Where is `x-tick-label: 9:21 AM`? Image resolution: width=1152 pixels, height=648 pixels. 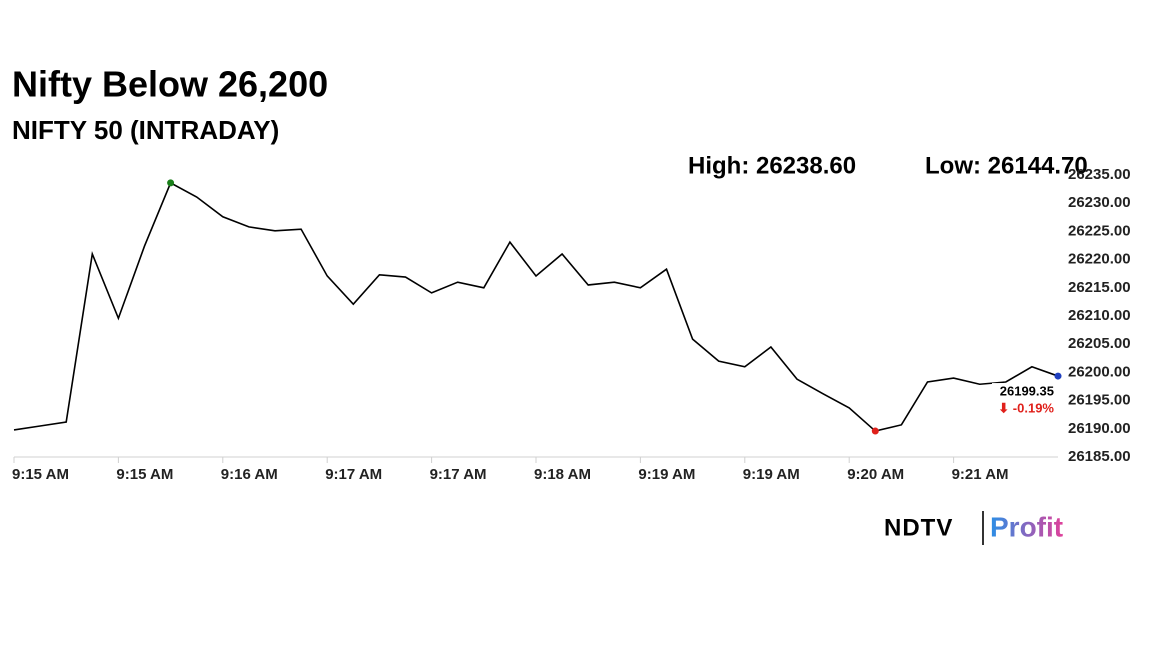 x-tick-label: 9:21 AM is located at coordinates (980, 474).